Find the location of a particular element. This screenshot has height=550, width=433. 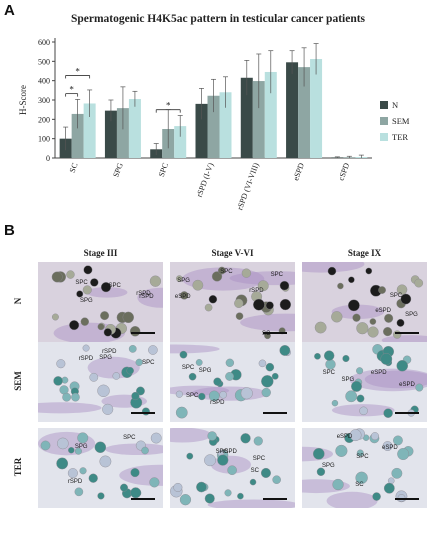

y-tick-label: 600 is located at coordinates (44, 42).